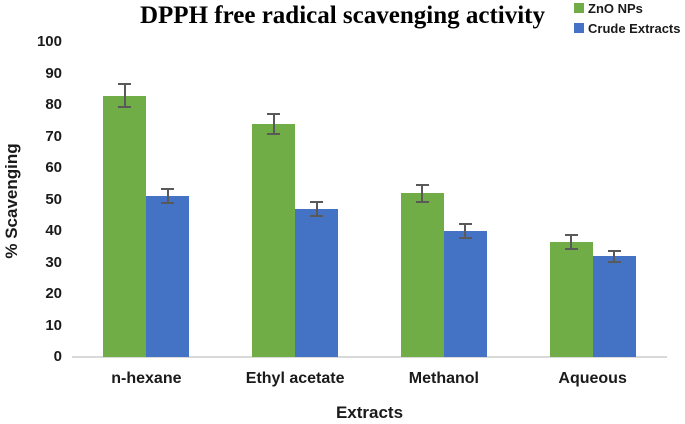 Image resolution: width=685 pixels, height=424 pixels. What do you see at coordinates (53, 199) in the screenshot?
I see `y-tick-label: 50` at bounding box center [53, 199].